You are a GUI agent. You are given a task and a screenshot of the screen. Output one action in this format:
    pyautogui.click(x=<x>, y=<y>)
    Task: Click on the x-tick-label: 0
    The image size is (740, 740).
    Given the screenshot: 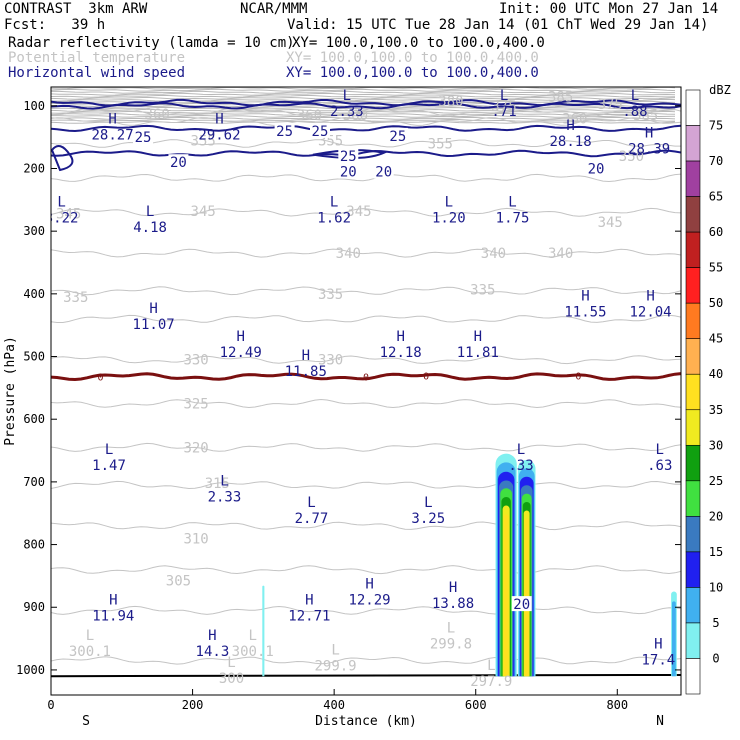 What is the action you would take?
    pyautogui.click(x=50, y=705)
    